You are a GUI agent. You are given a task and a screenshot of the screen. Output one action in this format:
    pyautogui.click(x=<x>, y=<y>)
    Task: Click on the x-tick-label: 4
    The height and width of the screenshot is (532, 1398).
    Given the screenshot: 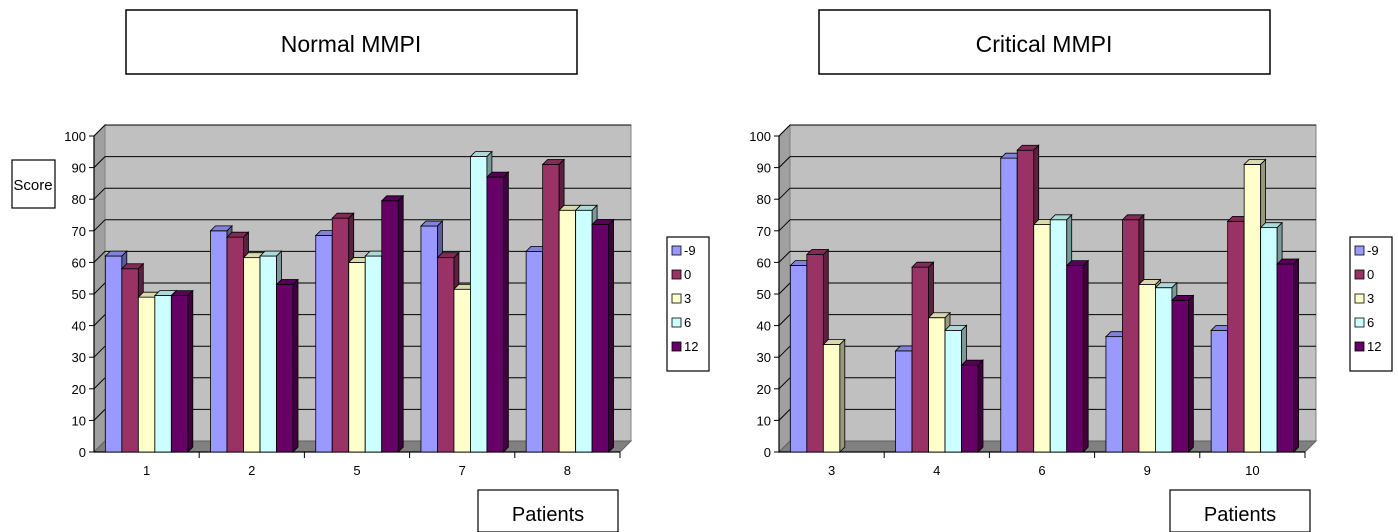 What is the action you would take?
    pyautogui.click(x=936, y=470)
    